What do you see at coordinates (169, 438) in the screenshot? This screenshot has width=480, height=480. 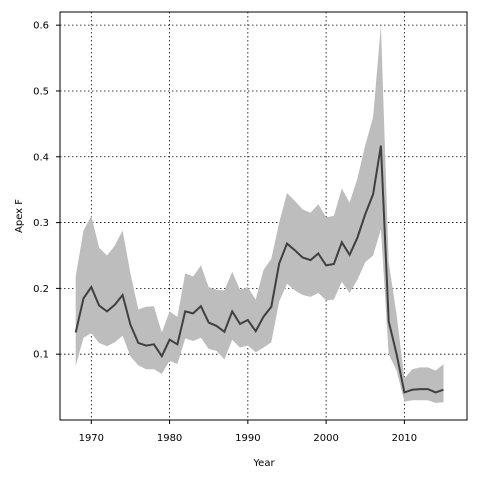 I see `x-tick-label: 1980` at bounding box center [169, 438].